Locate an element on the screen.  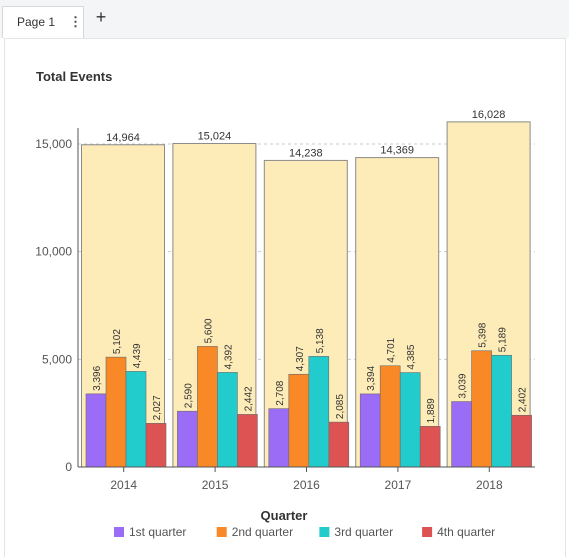
quarter-value-label: 5,600 is located at coordinates (208, 330).